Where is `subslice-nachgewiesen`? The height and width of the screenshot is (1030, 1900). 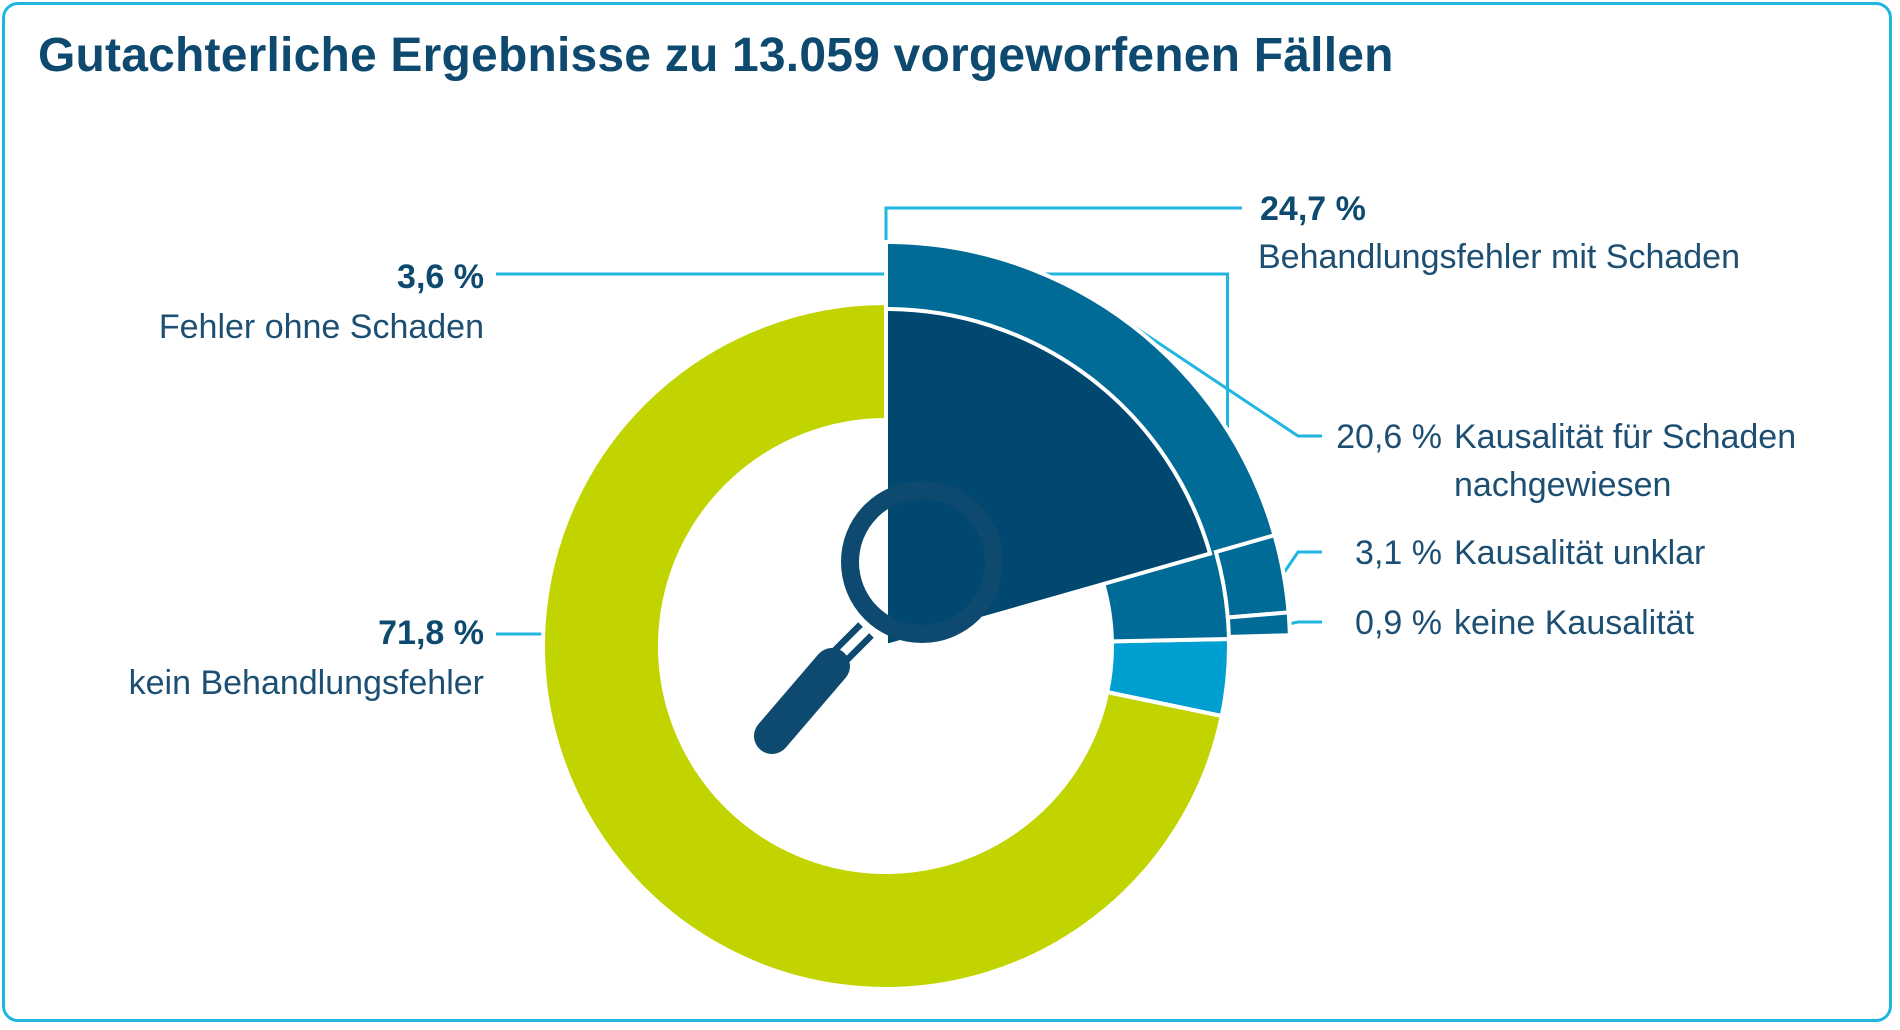 subslice-nachgewiesen is located at coordinates (1048, 477).